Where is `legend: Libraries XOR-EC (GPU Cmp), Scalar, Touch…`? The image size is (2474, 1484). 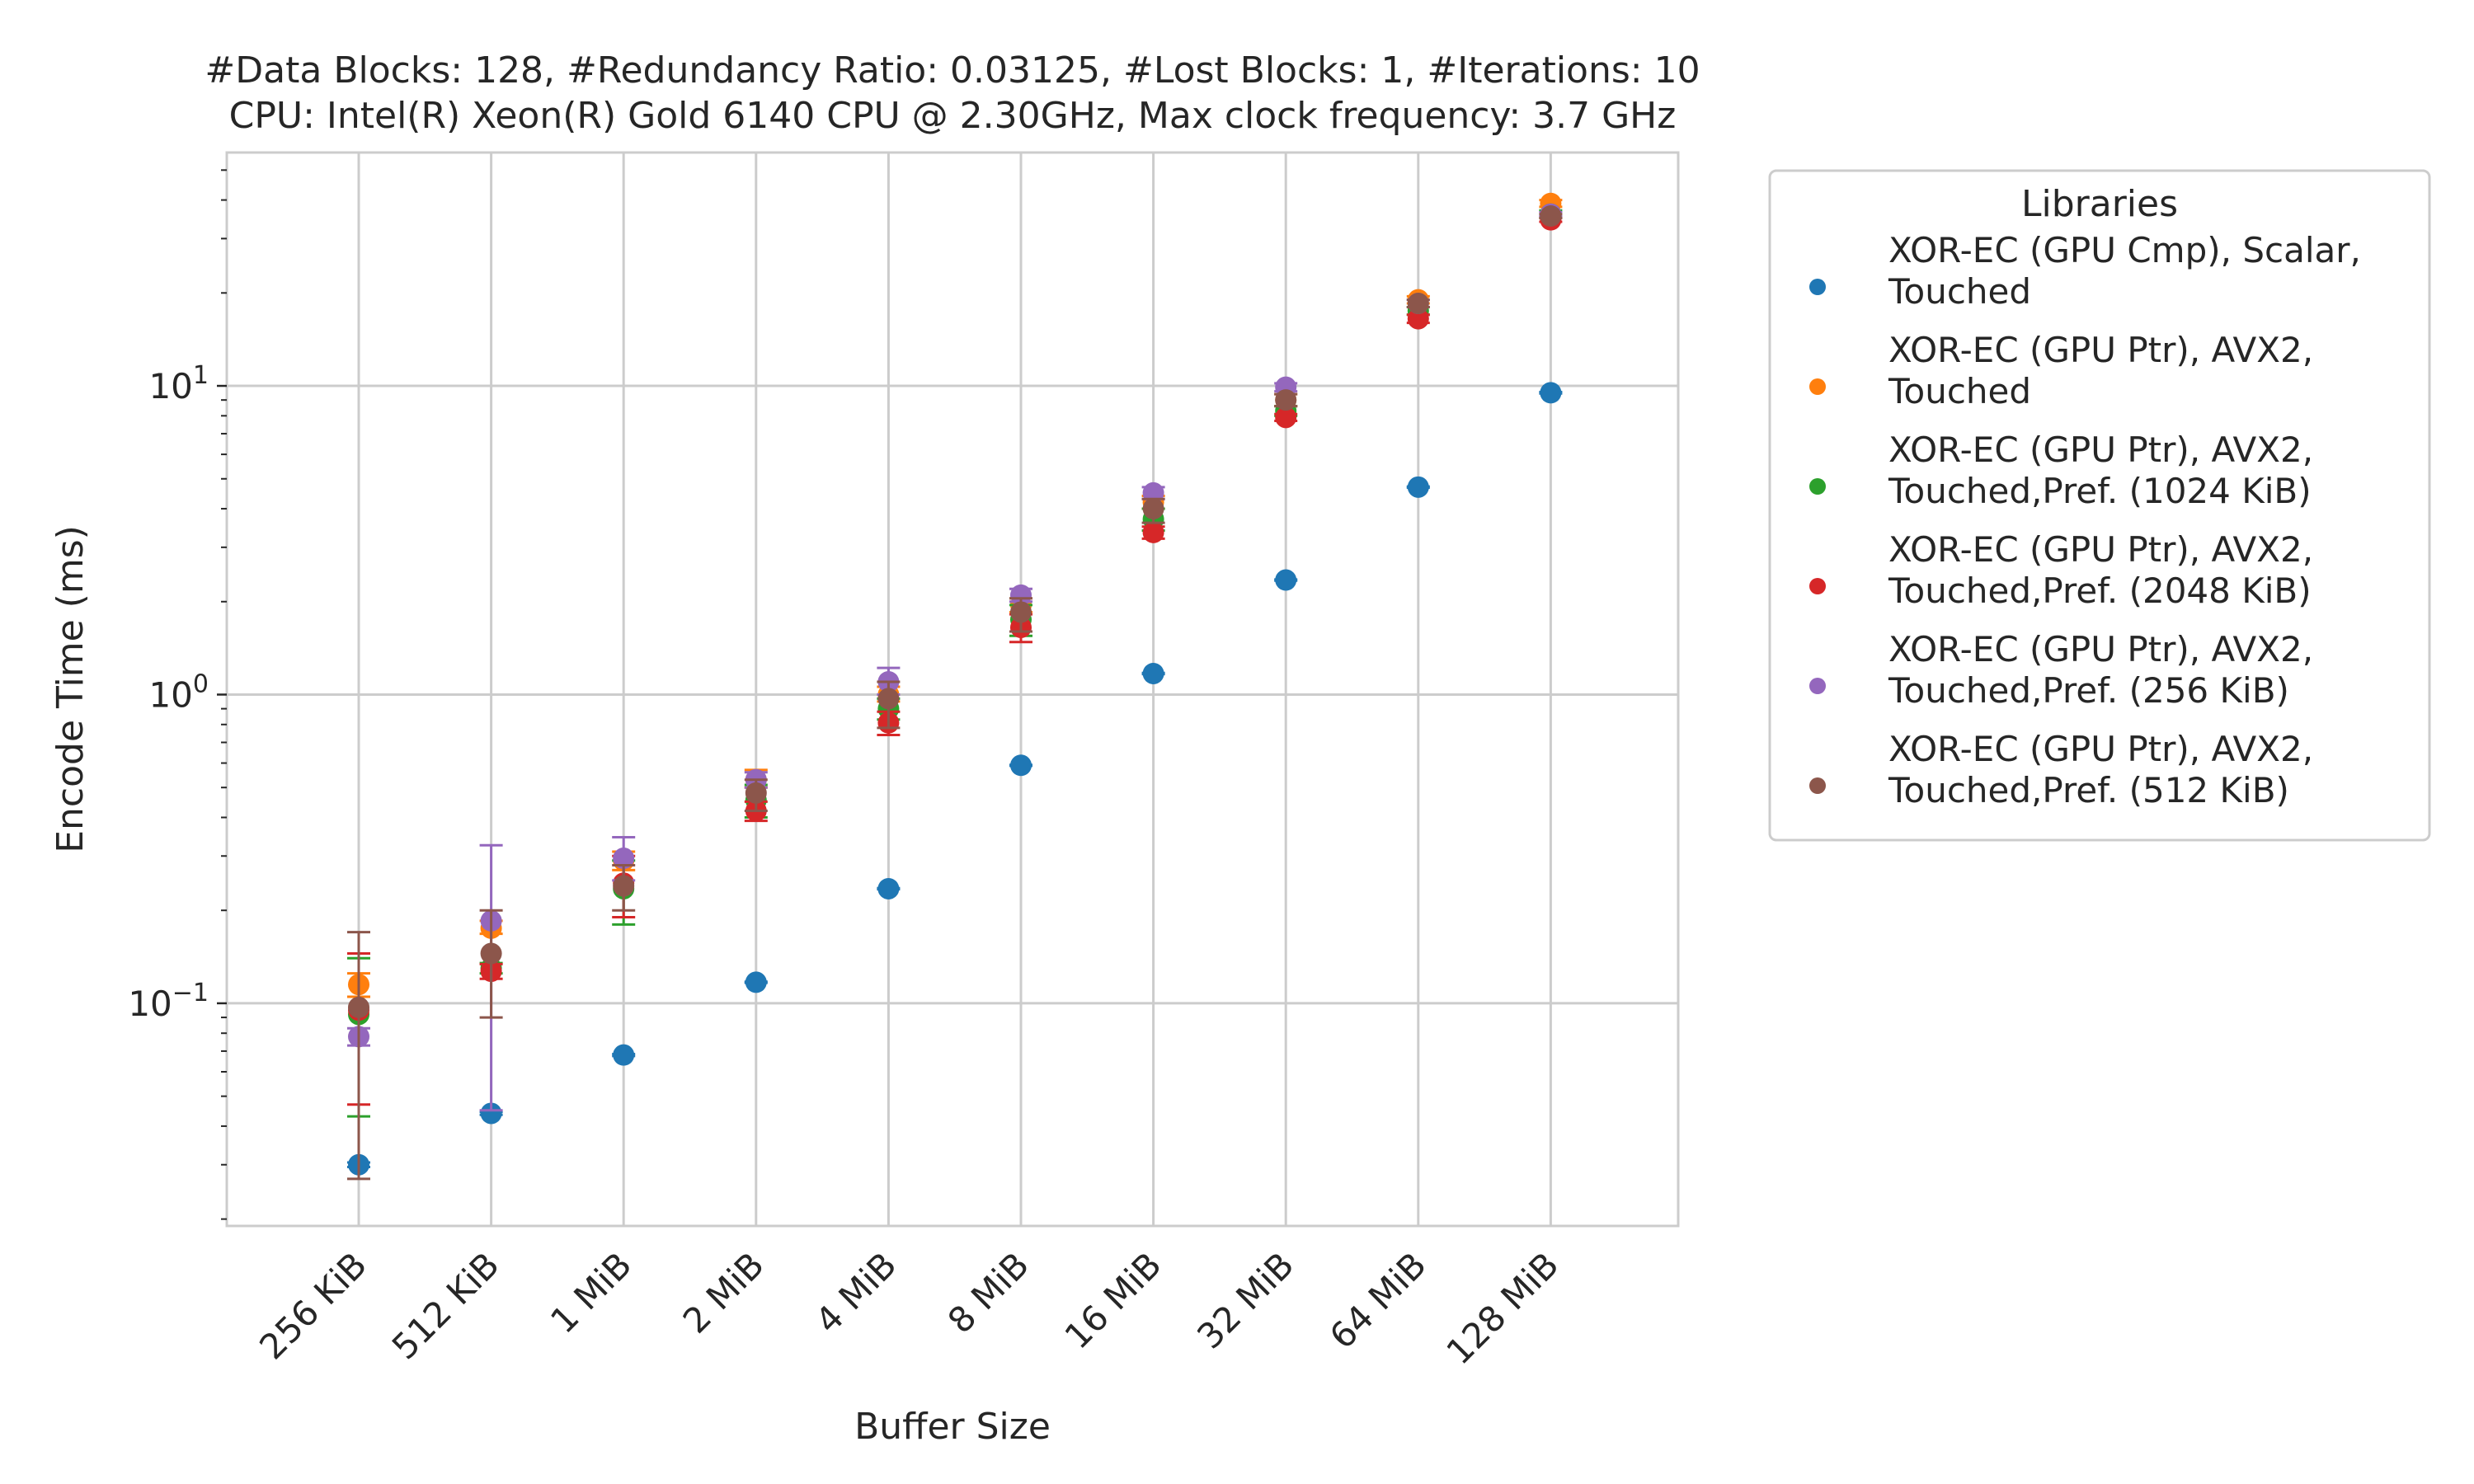 legend: Libraries XOR-EC (GPU Cmp), Scalar, Touch… is located at coordinates (2099, 505).